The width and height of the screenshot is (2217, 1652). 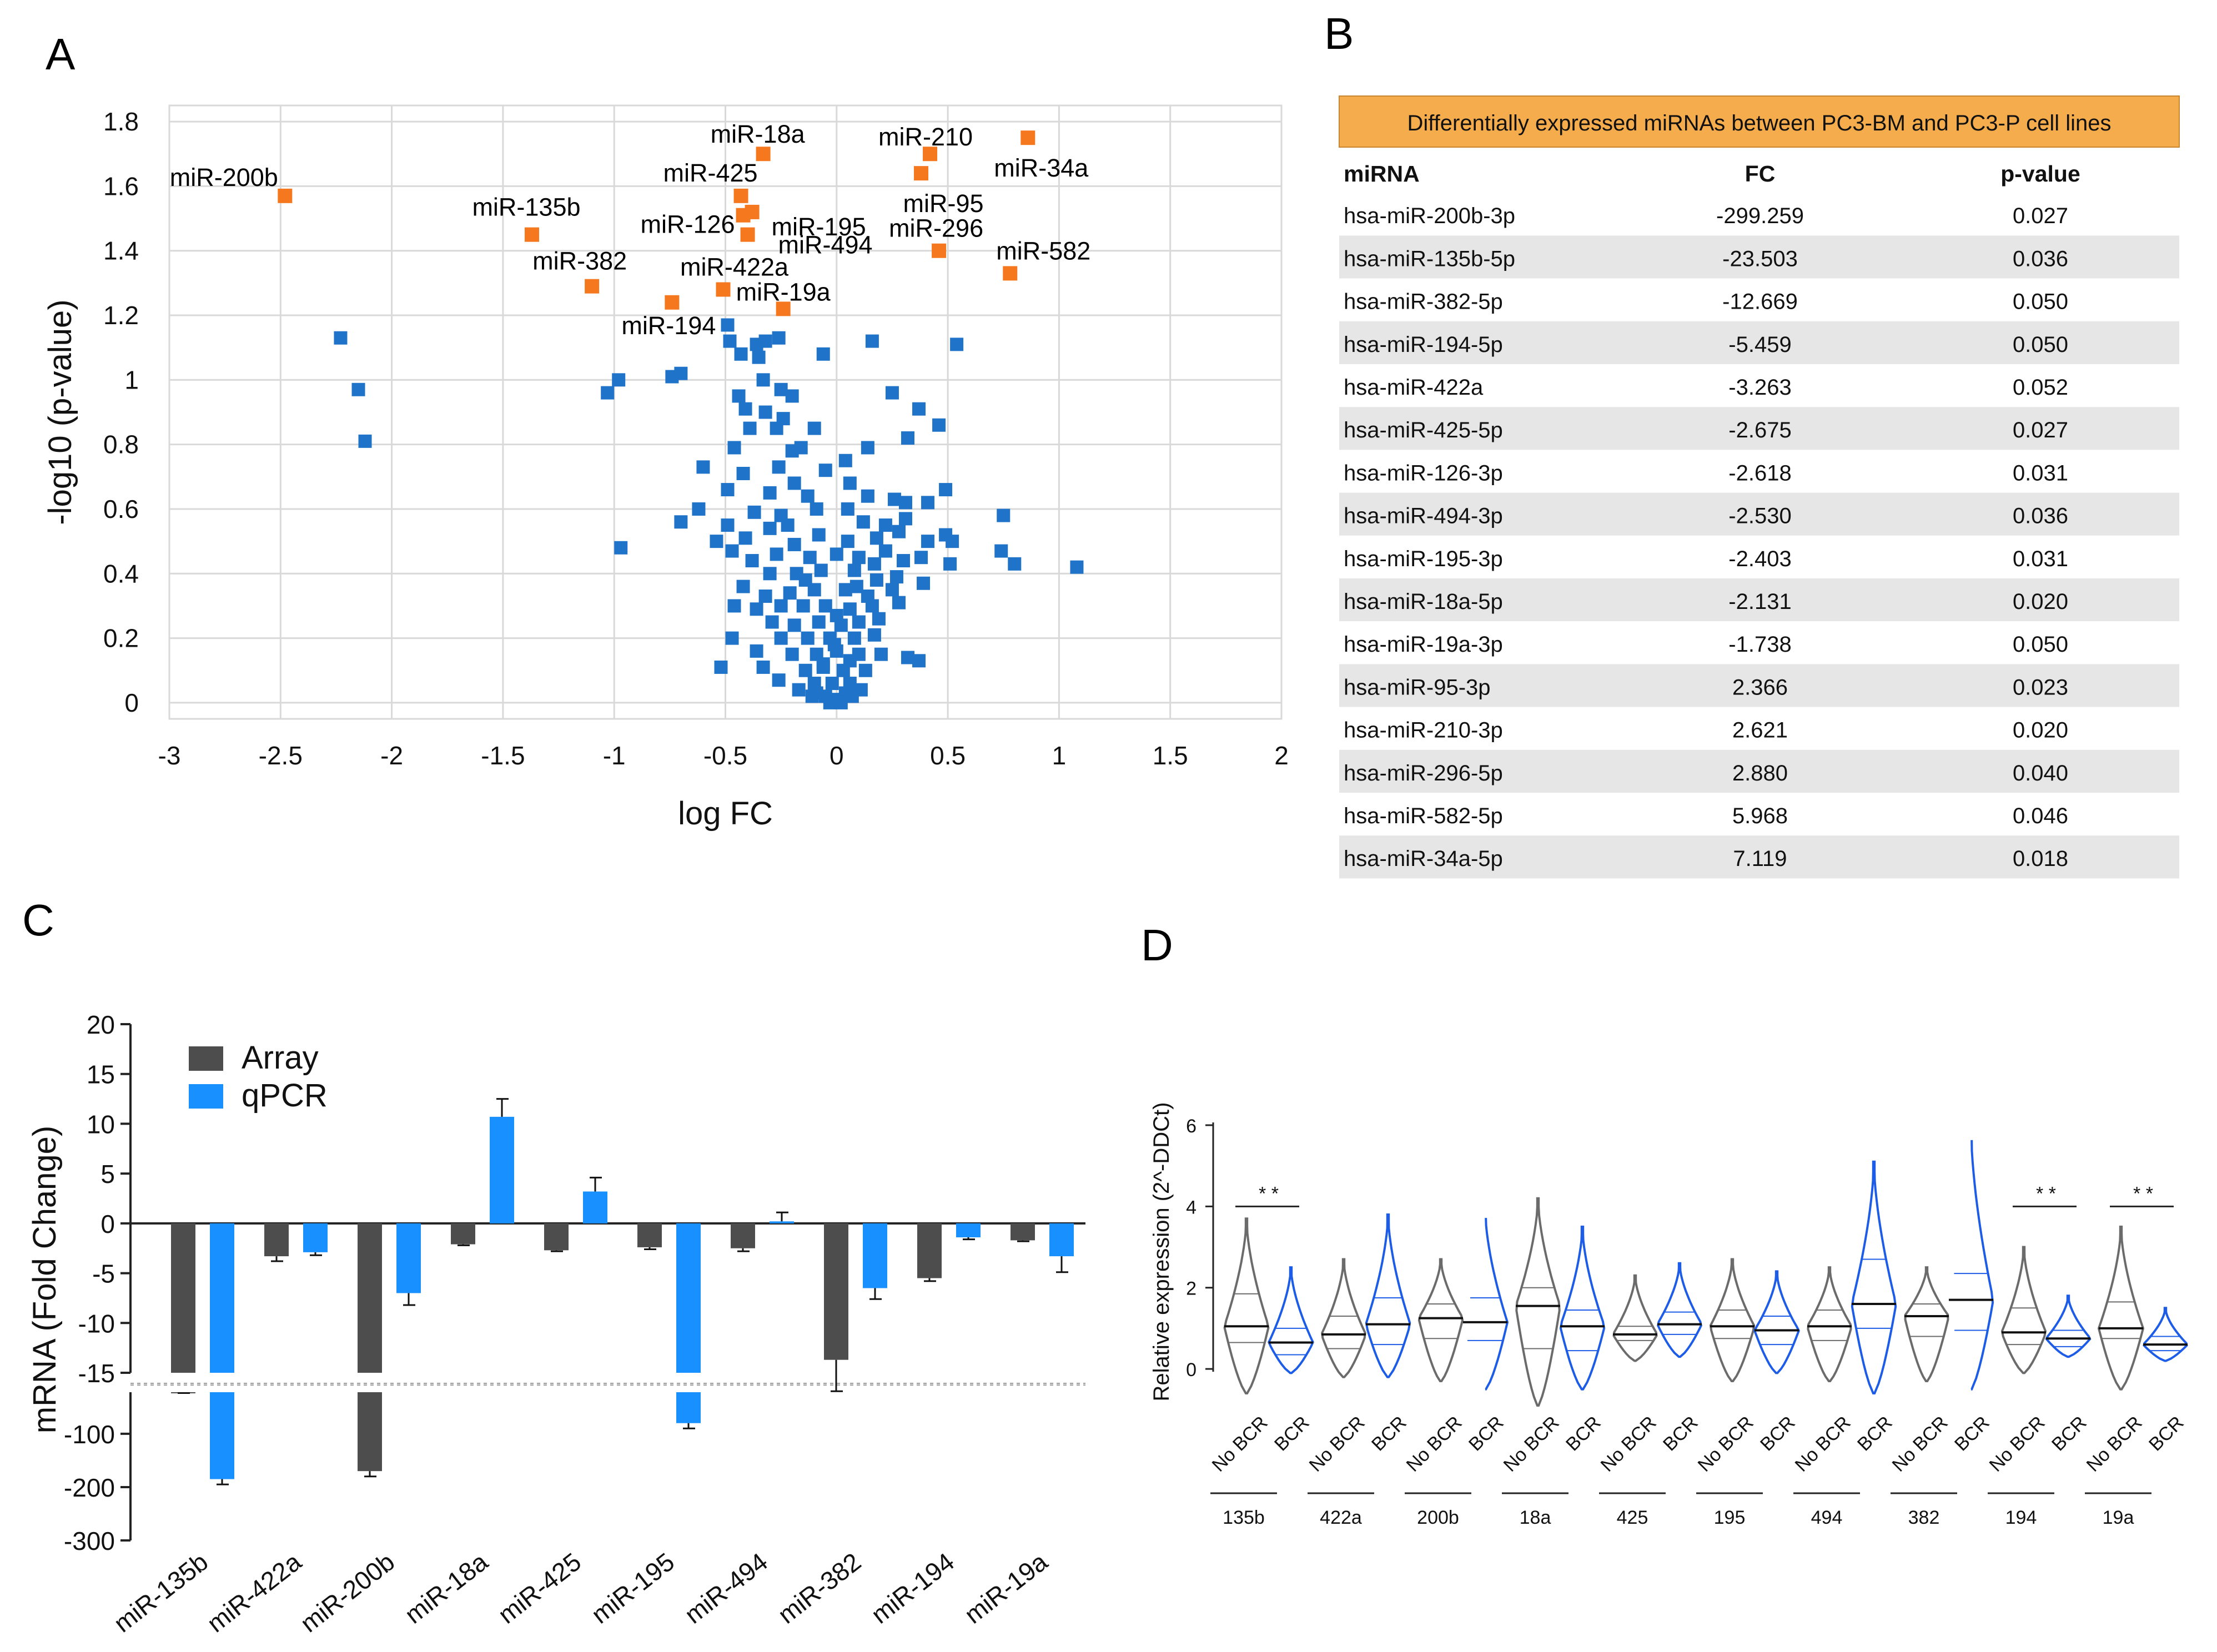 I want to click on violin-group-label-bcr: BCR, so click(x=1487, y=1433).